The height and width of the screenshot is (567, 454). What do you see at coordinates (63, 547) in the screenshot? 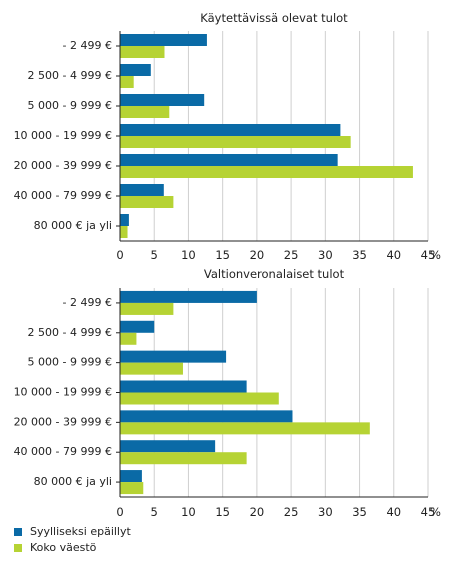
I see `legend-label-population: Koko väestö` at bounding box center [63, 547].